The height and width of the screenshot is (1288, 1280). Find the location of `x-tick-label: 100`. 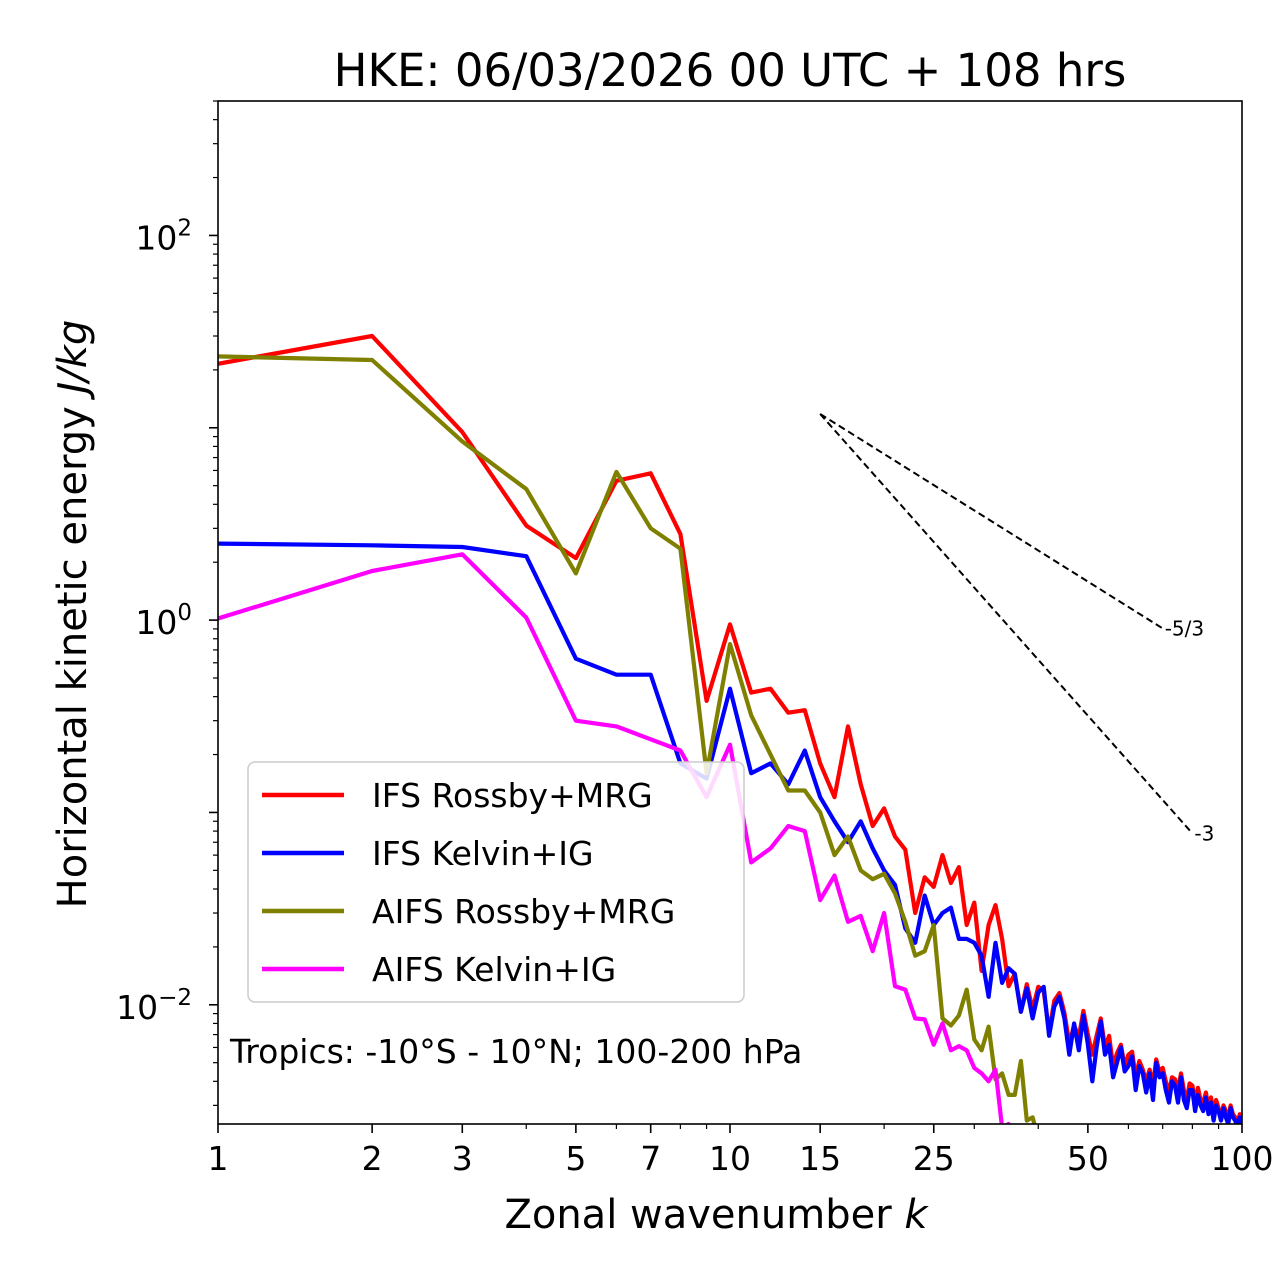

x-tick-label: 100 is located at coordinates (1242, 1158).